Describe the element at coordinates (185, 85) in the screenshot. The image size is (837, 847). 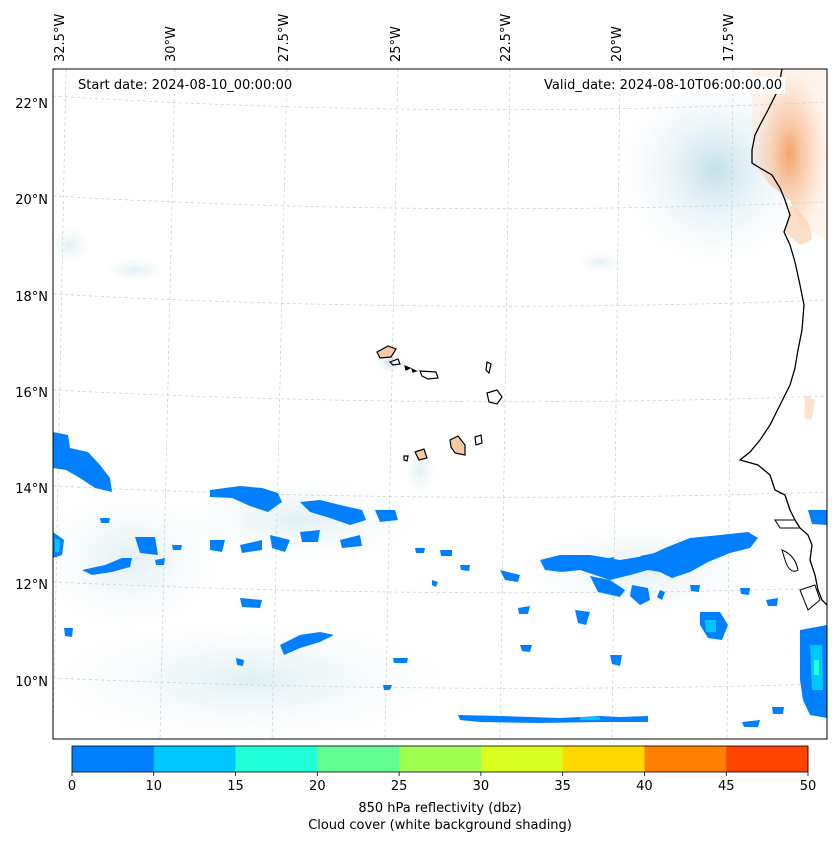
I see `start-date-label: Start date: 2024-08-10_00:00:00` at that location.